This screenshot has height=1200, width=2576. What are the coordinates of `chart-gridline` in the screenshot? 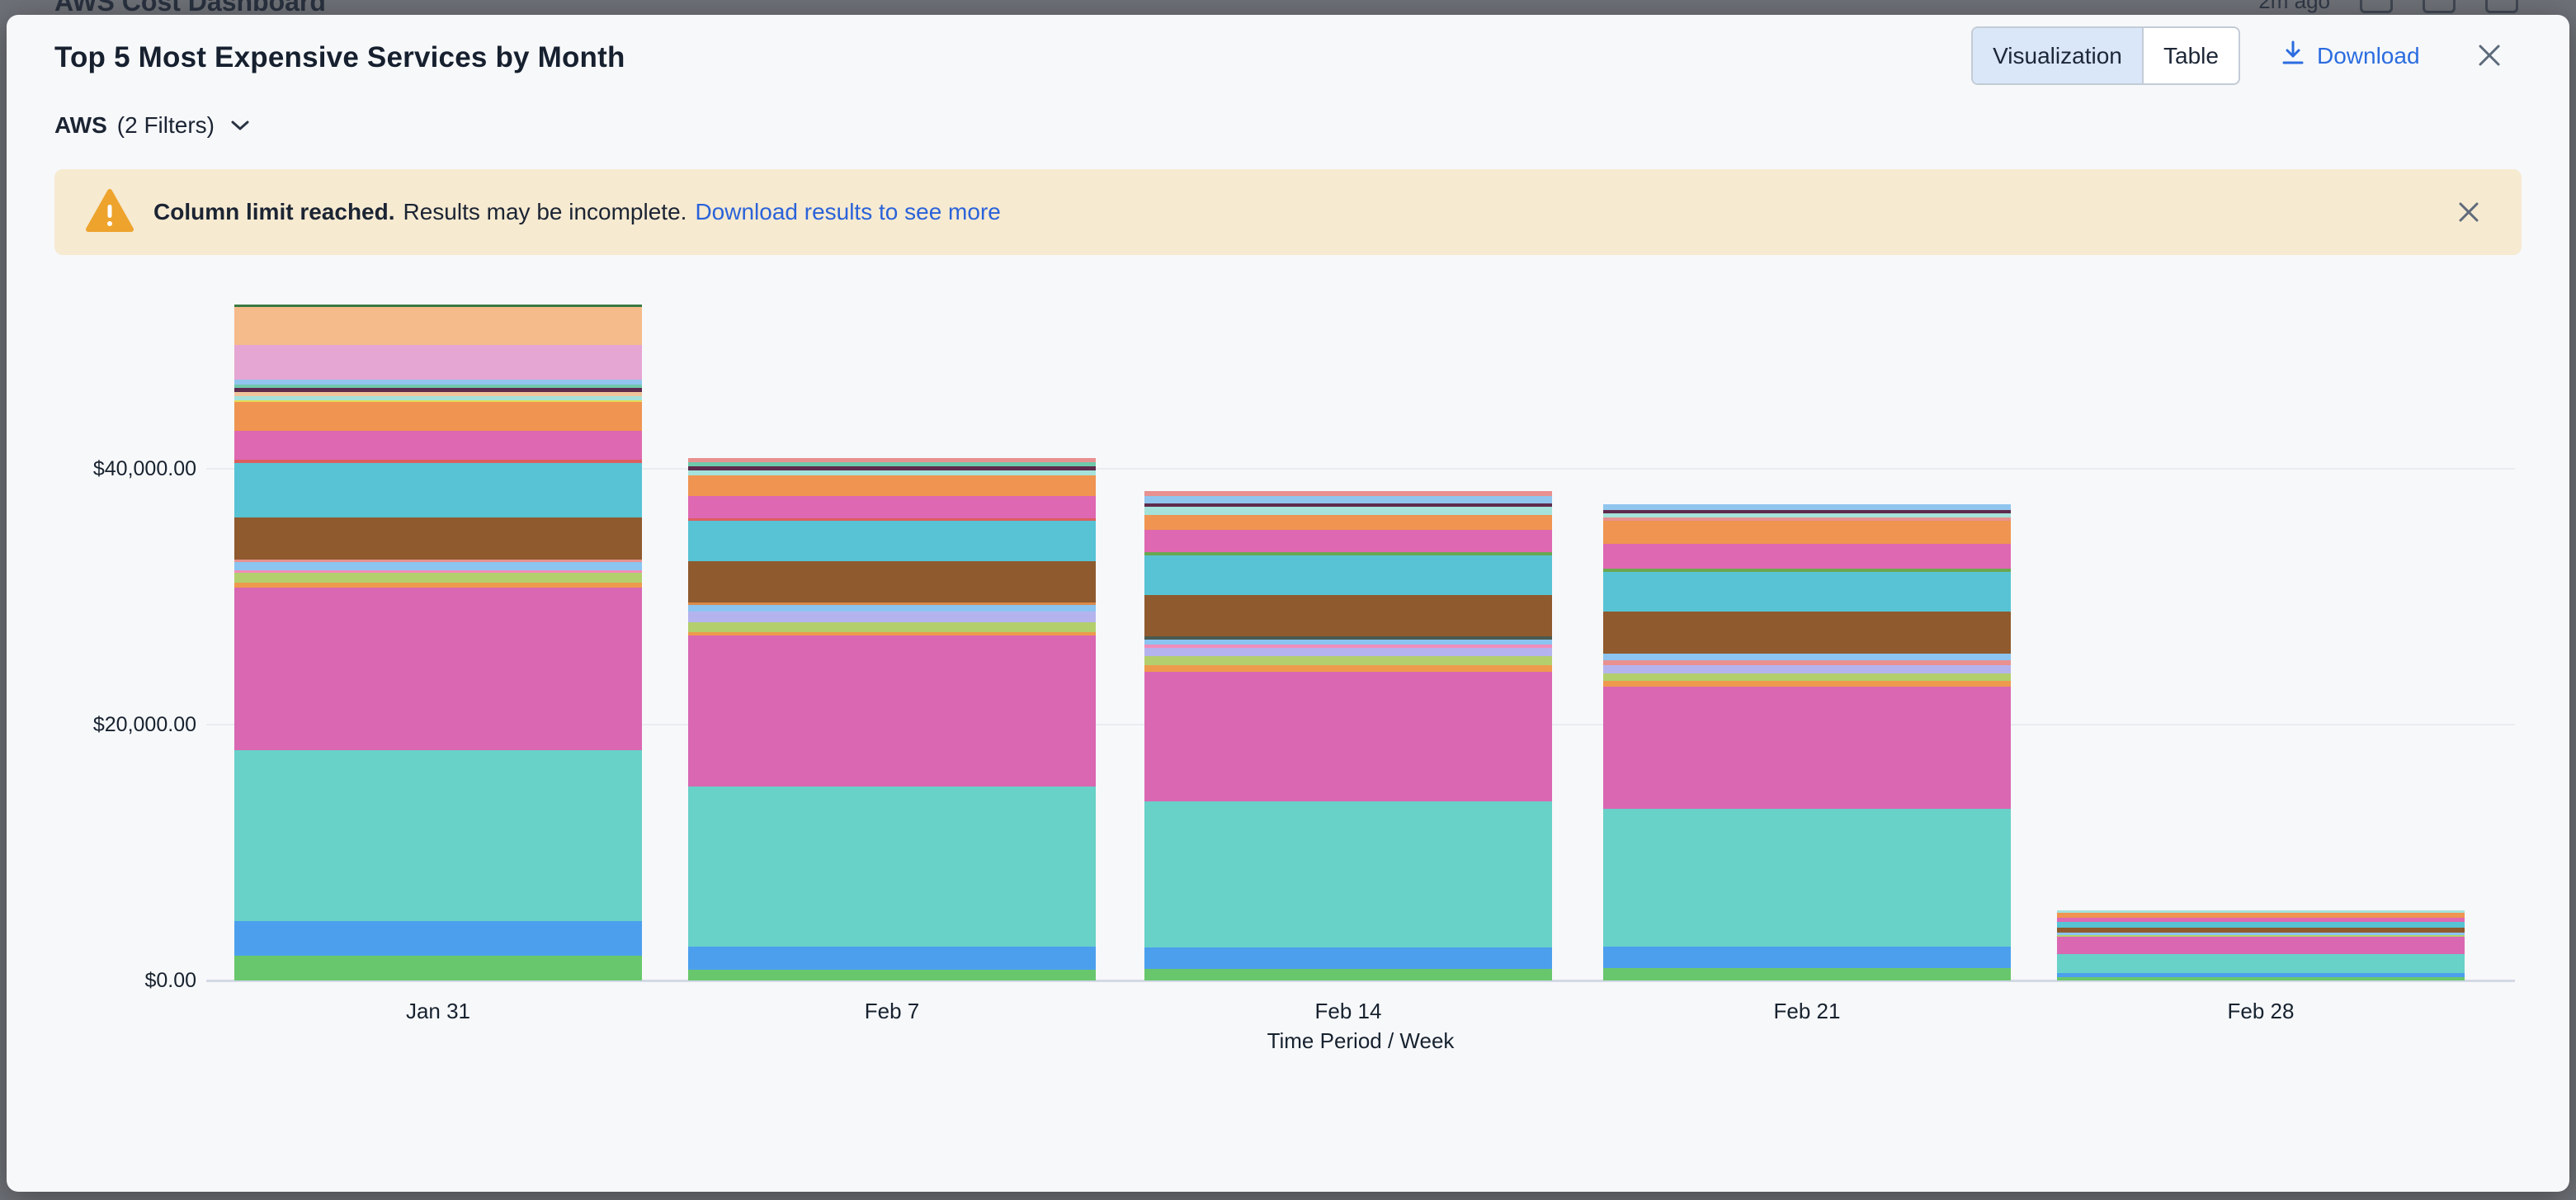 It's located at (1360, 469).